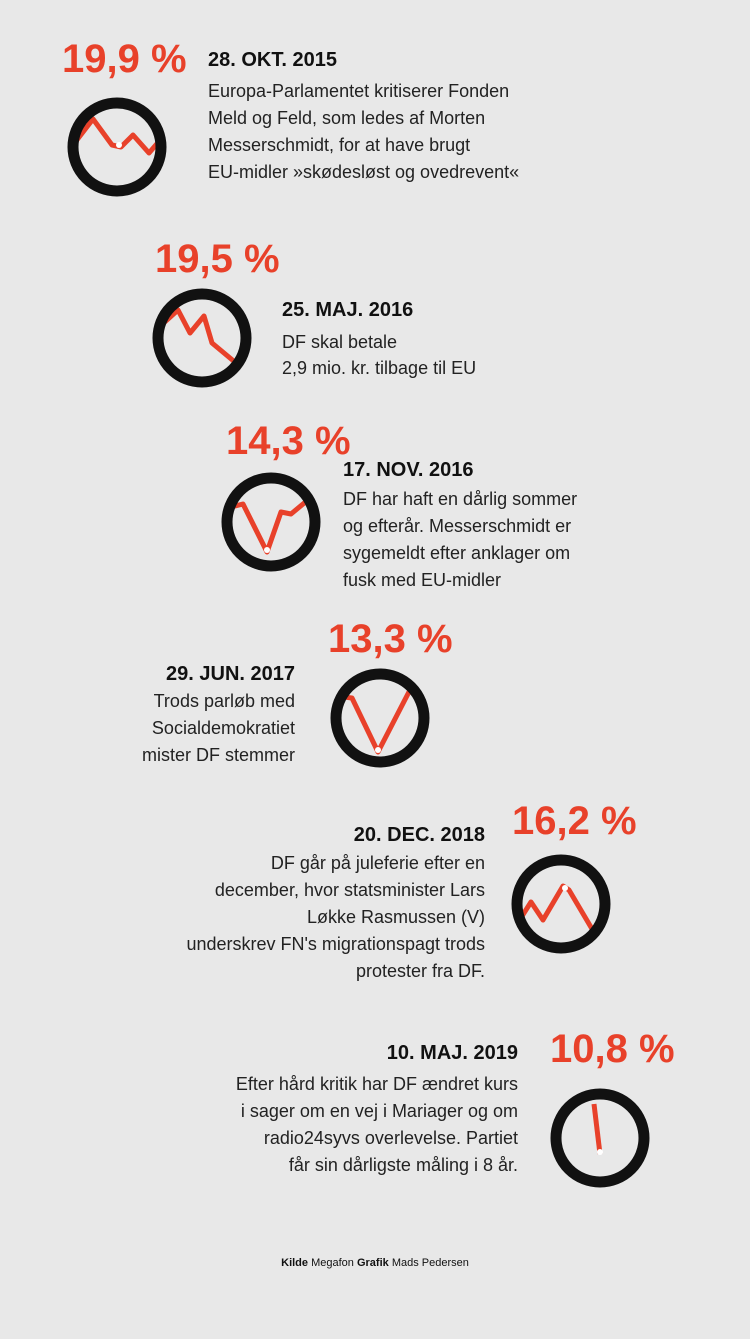  Describe the element at coordinates (346, 118) in the screenshot. I see `description-line: Meld og Feld, som ledes af Morten` at that location.